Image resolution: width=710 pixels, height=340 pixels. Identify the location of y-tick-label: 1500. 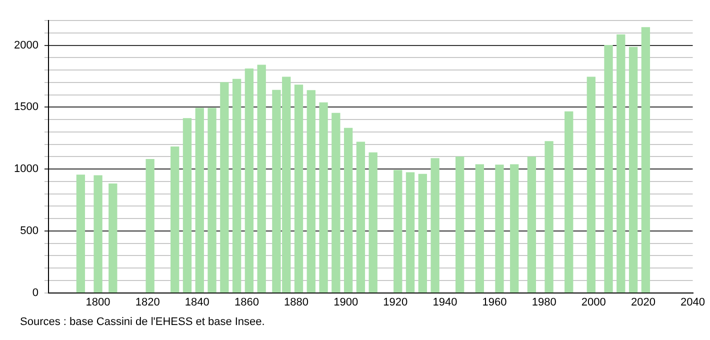
(26, 107).